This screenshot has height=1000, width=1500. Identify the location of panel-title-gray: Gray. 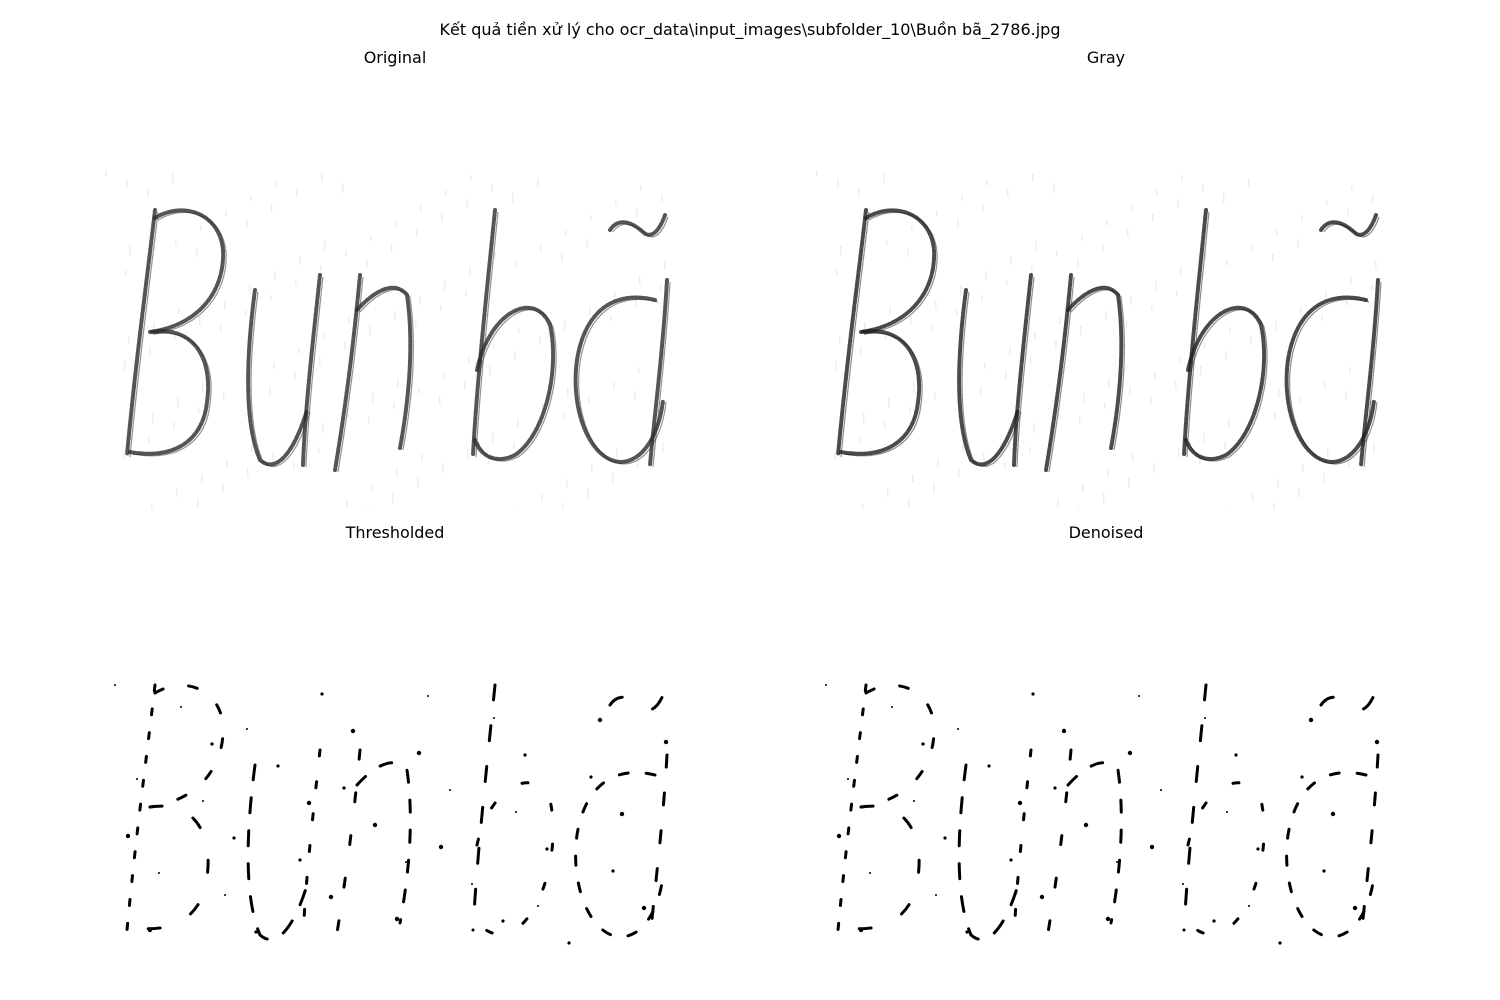
(1106, 57).